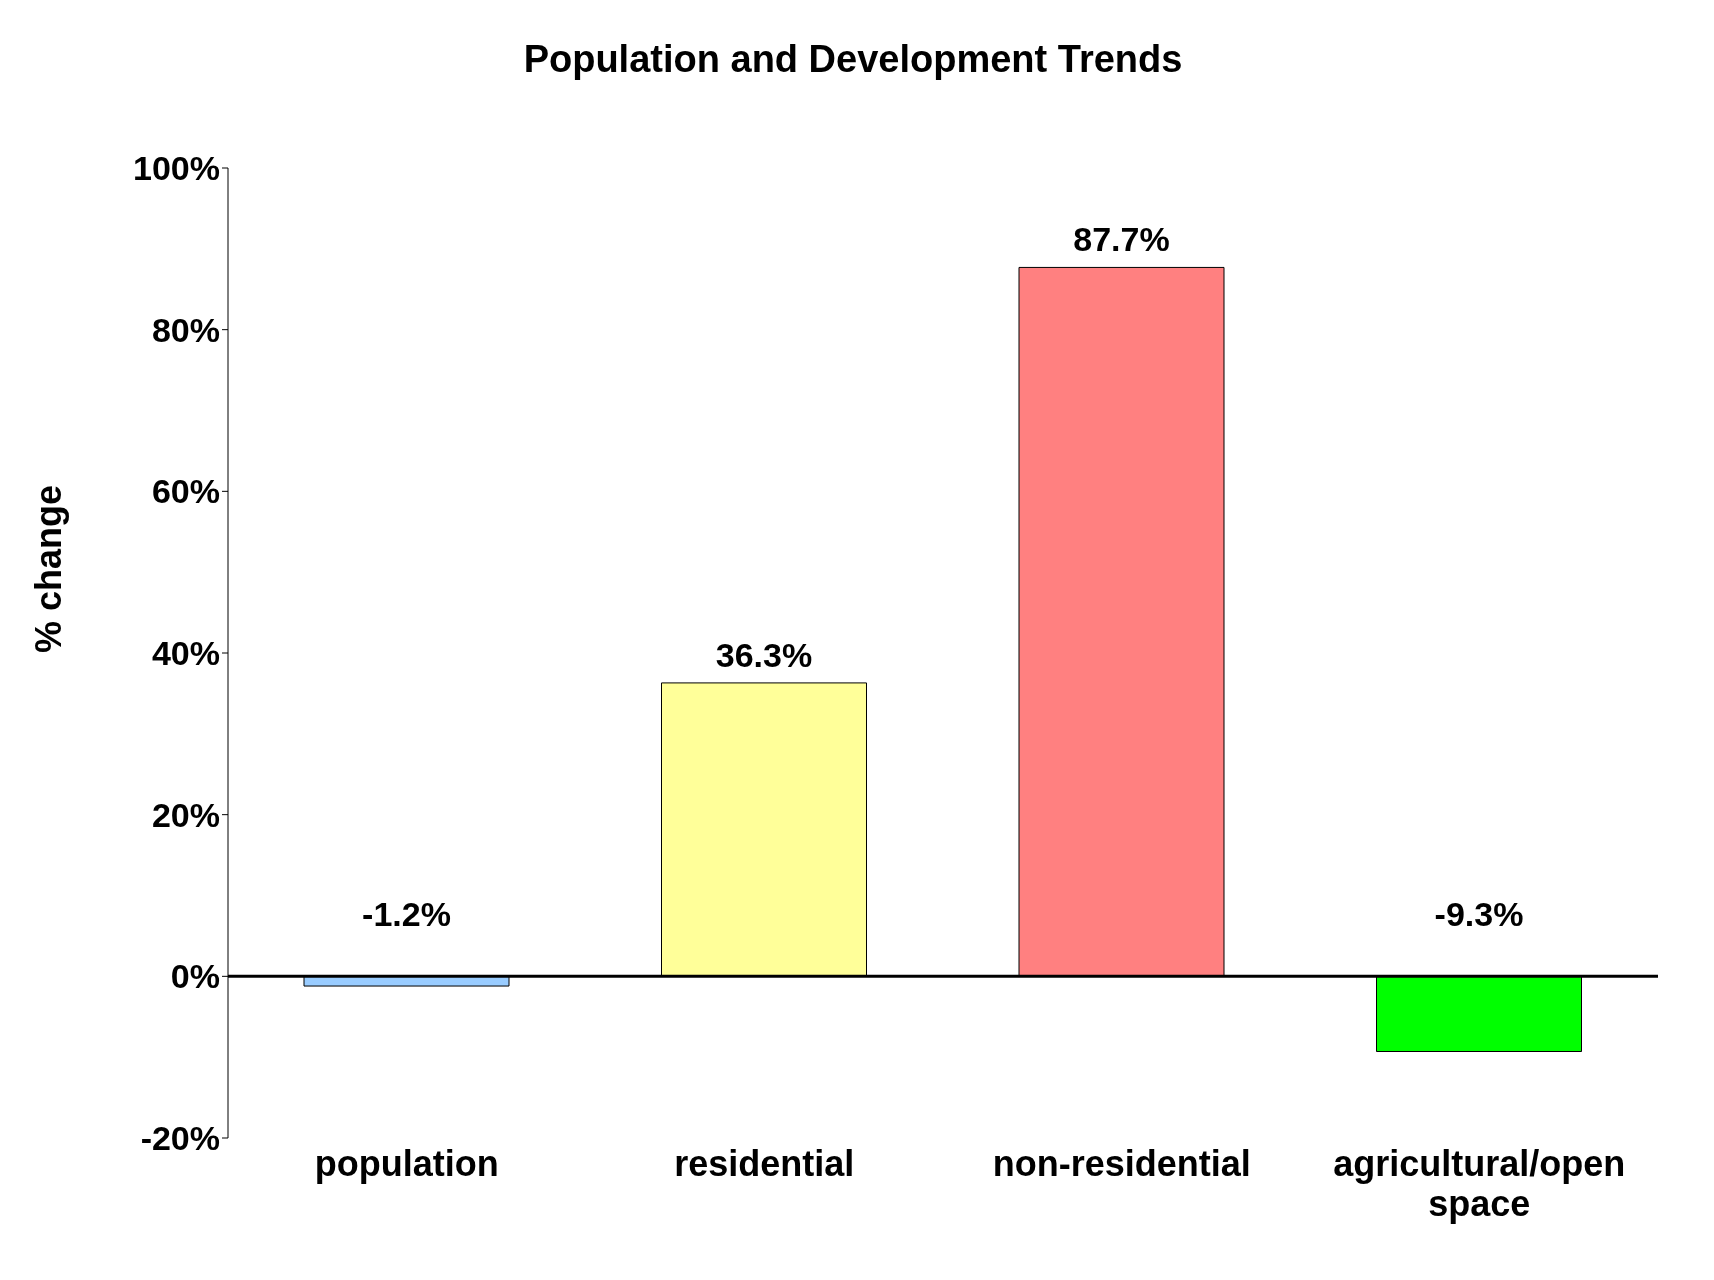 The height and width of the screenshot is (1280, 1714). What do you see at coordinates (1121, 1163) in the screenshot?
I see `x-tick-label: non-residential` at bounding box center [1121, 1163].